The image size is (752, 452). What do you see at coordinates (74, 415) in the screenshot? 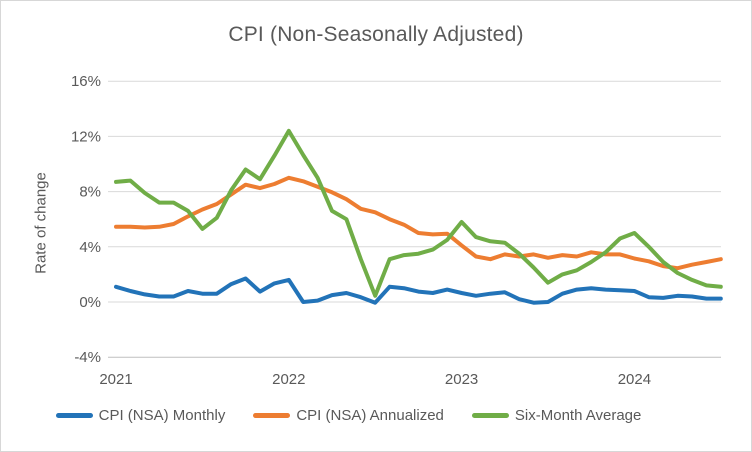
I see `legend-swatch-monthly` at bounding box center [74, 415].